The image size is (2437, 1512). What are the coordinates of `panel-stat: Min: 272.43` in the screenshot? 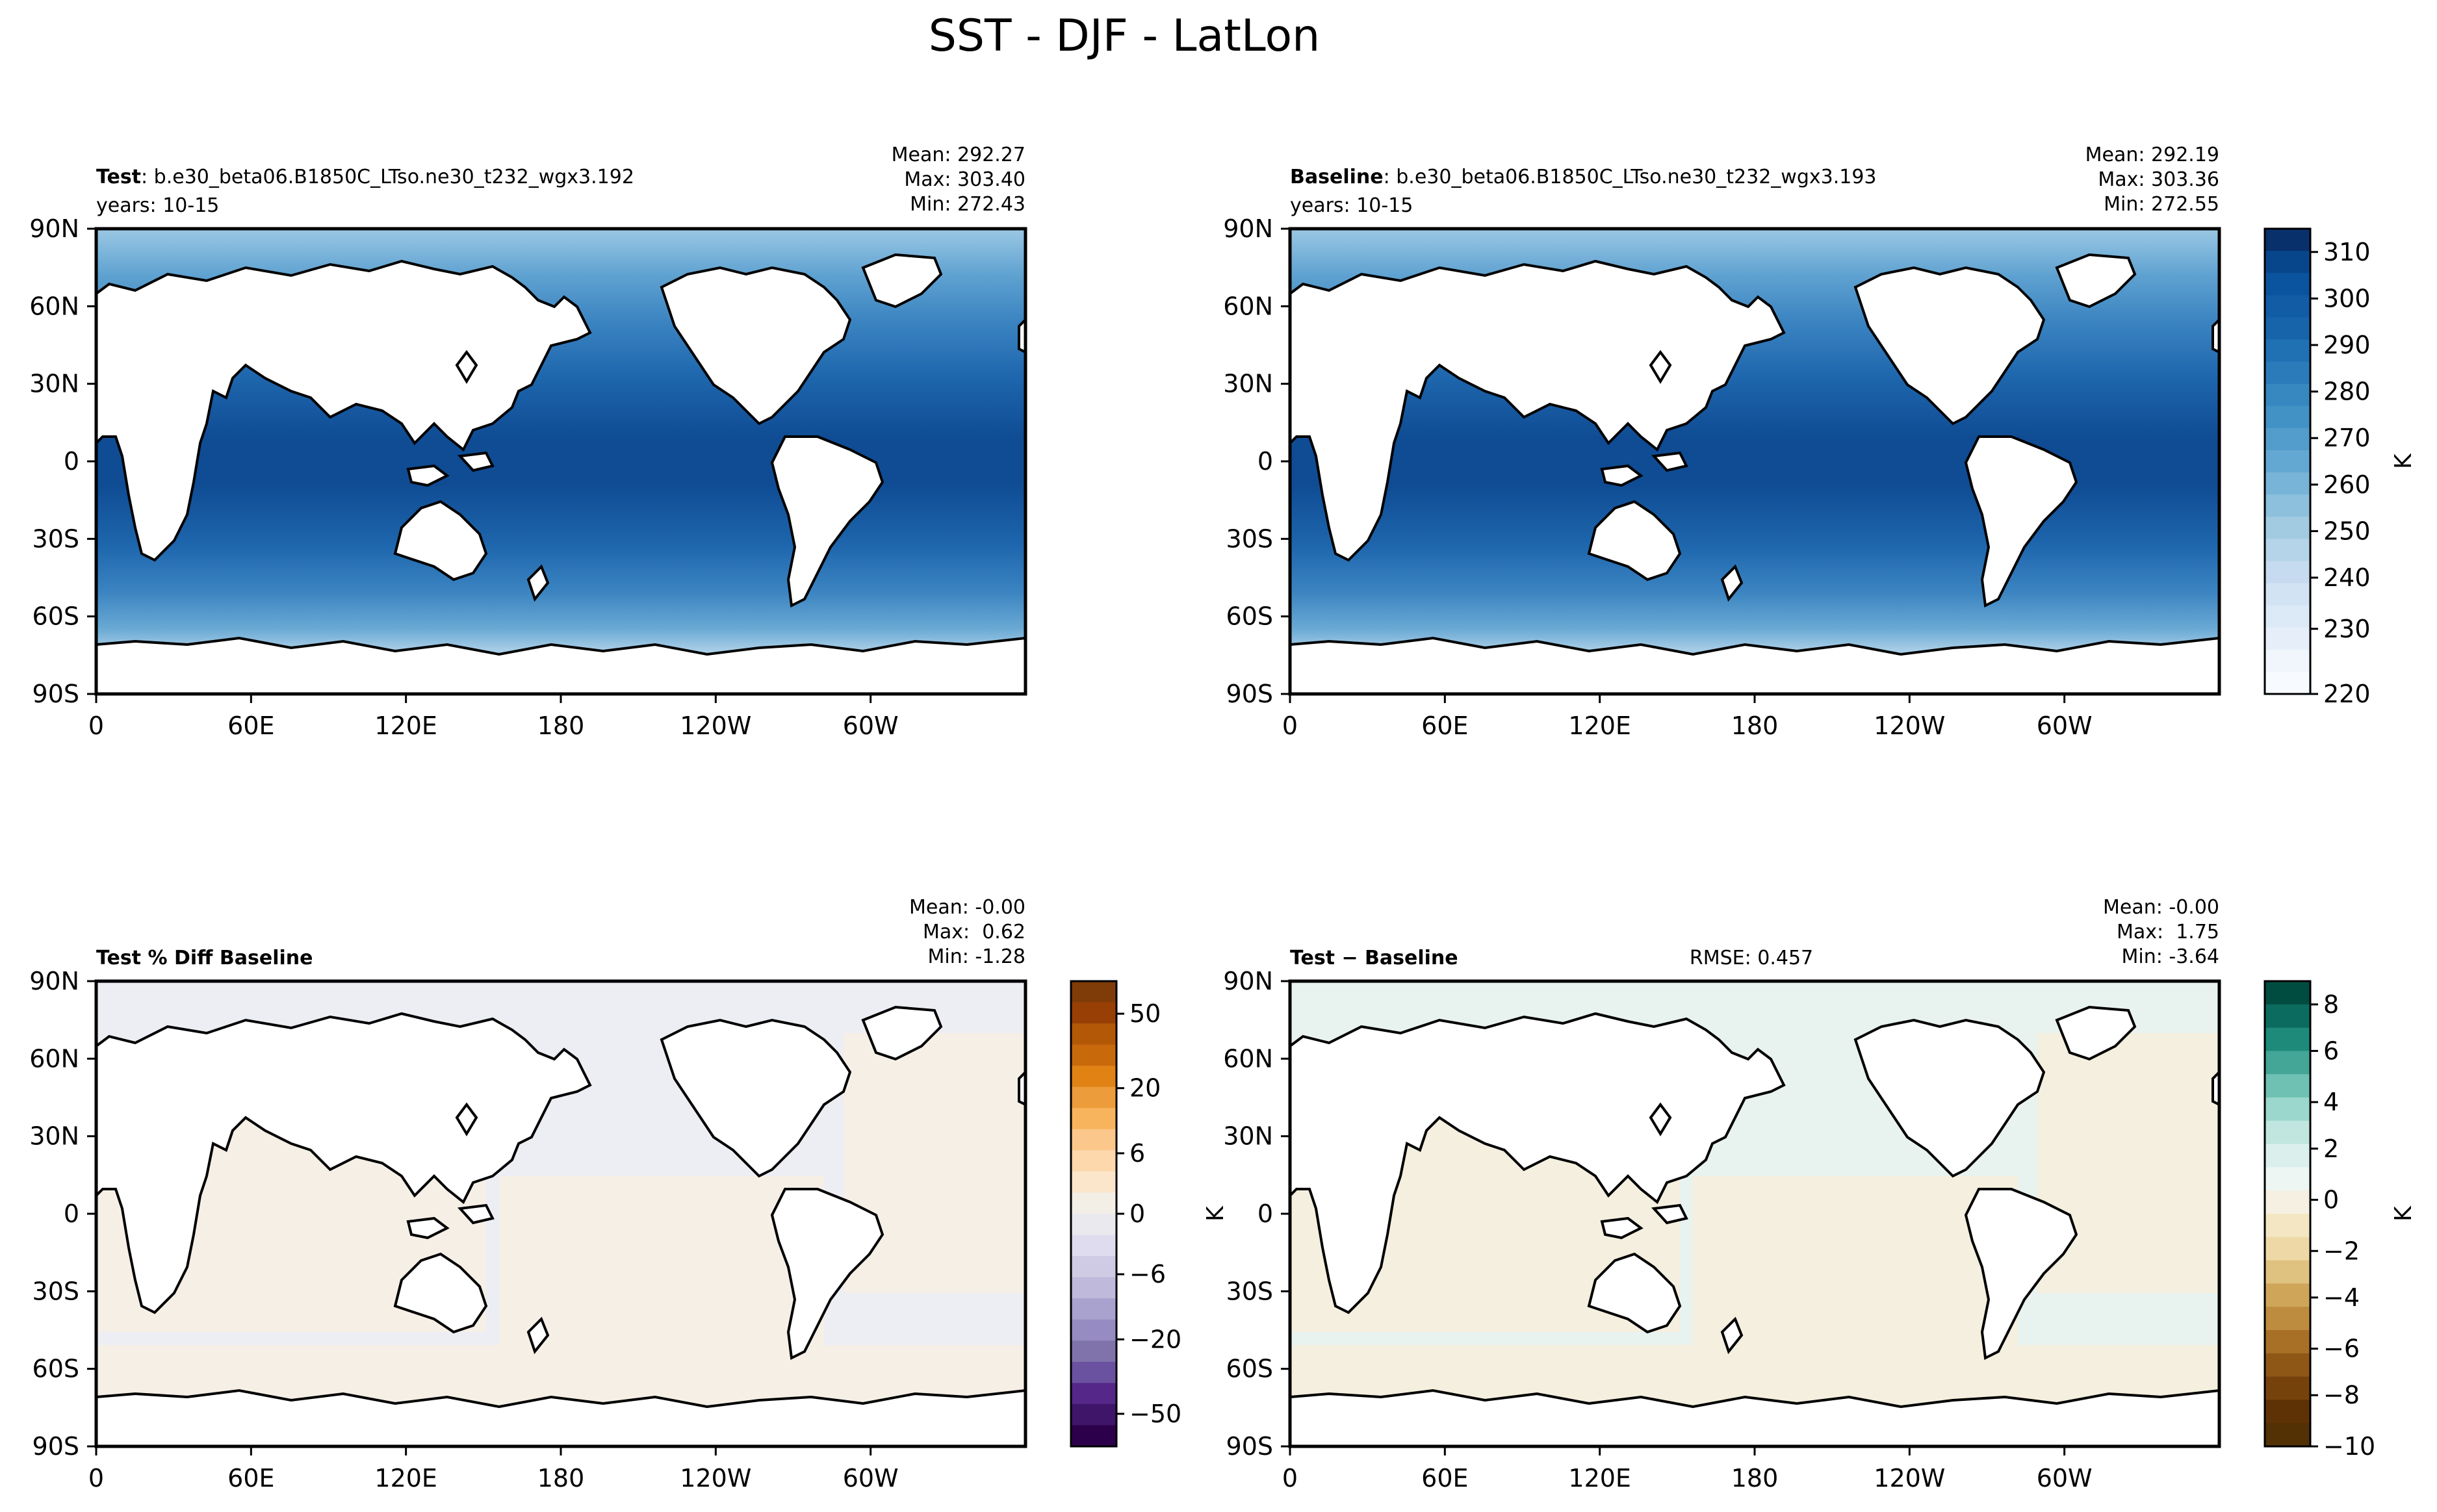 It's located at (967, 204).